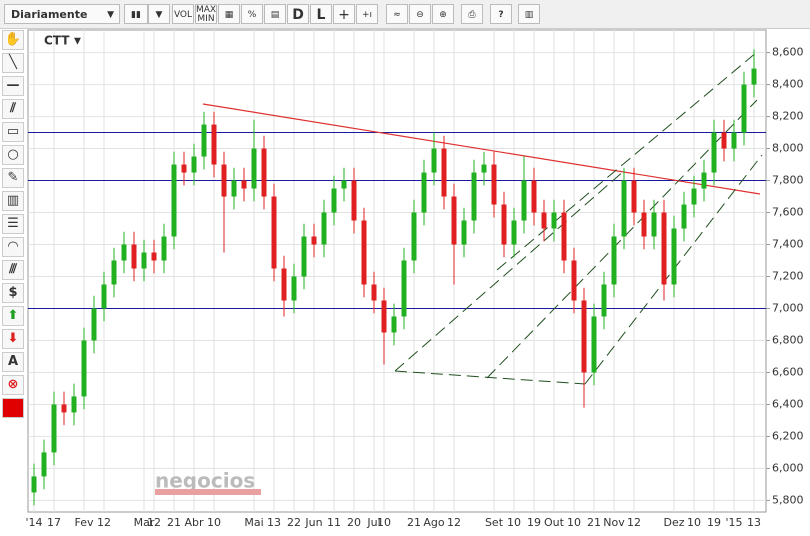 This screenshot has height=536, width=810. I want to click on y-tick-label: 5,800, so click(788, 499).